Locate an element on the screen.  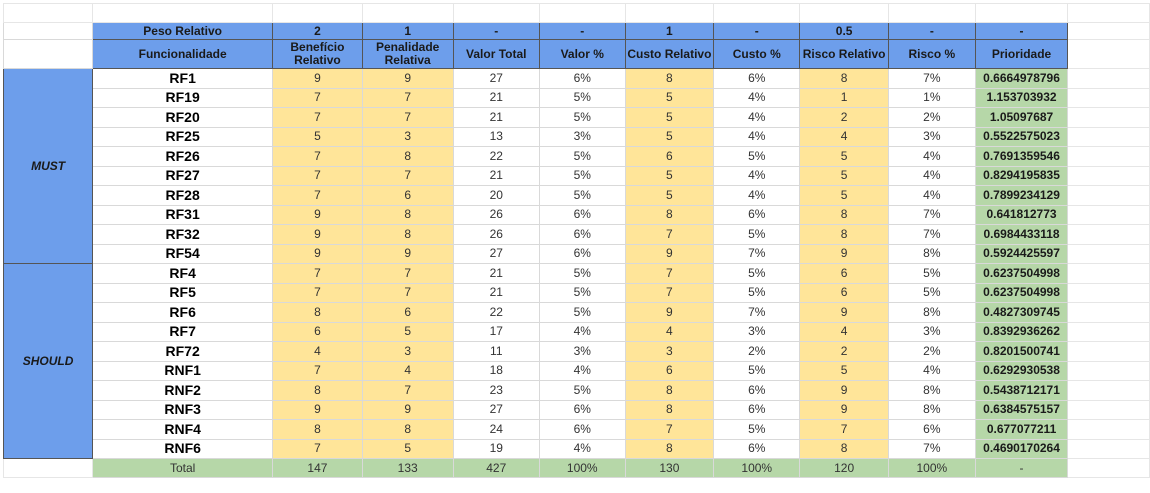
prioridade-cell: 0.8201500741 is located at coordinates (1021, 351).